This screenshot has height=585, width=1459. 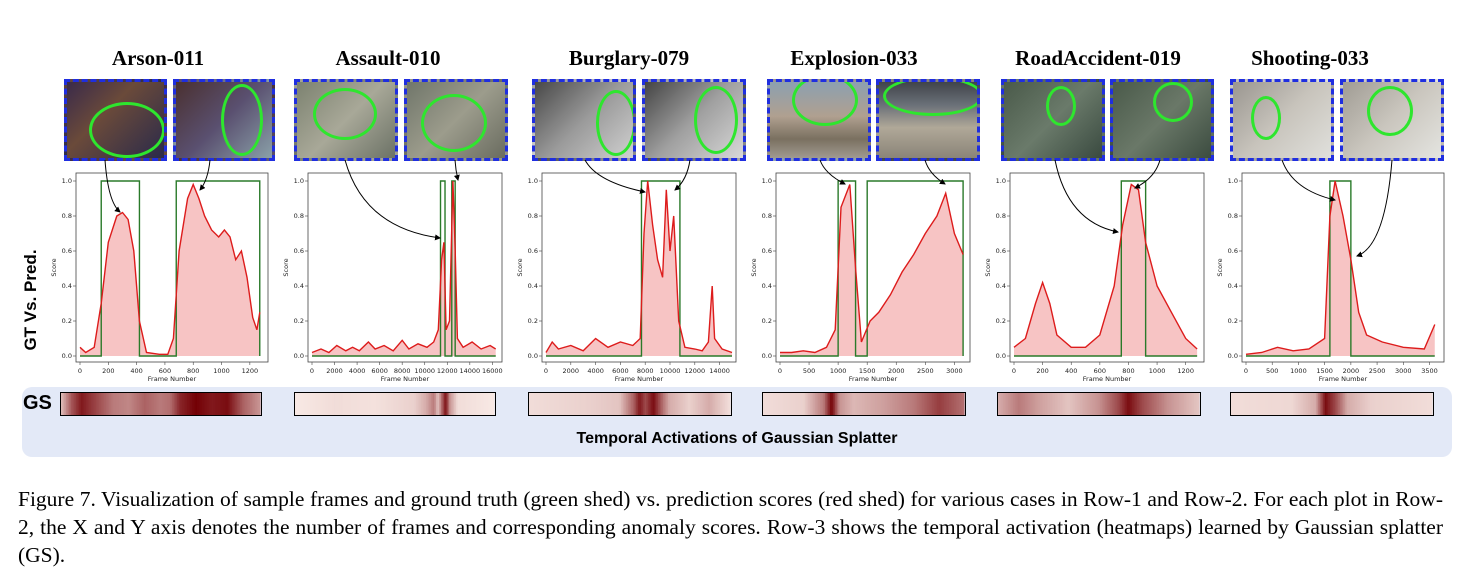 I want to click on y-tick-label: 0.8, so click(x=299, y=216).